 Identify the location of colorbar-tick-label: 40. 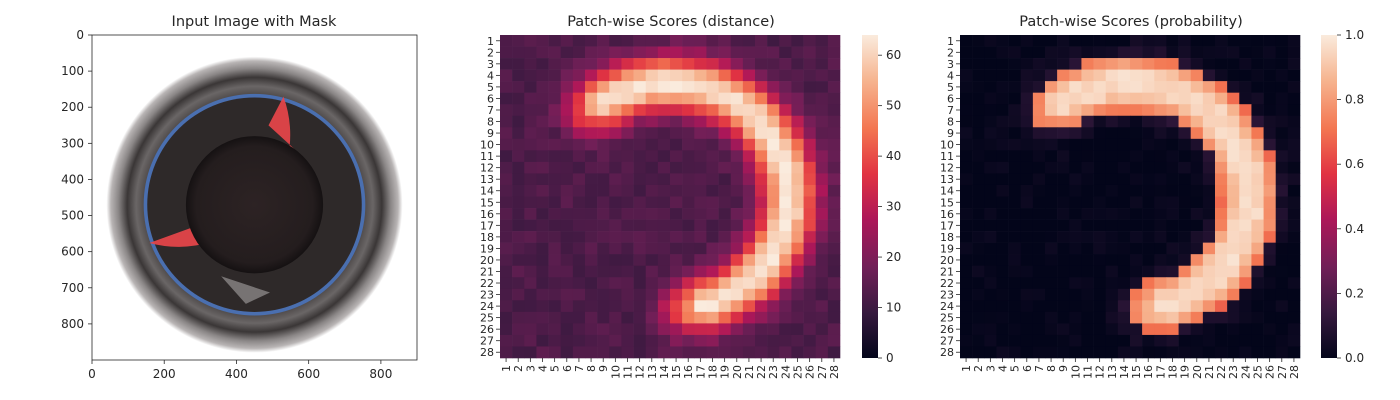
(893, 156).